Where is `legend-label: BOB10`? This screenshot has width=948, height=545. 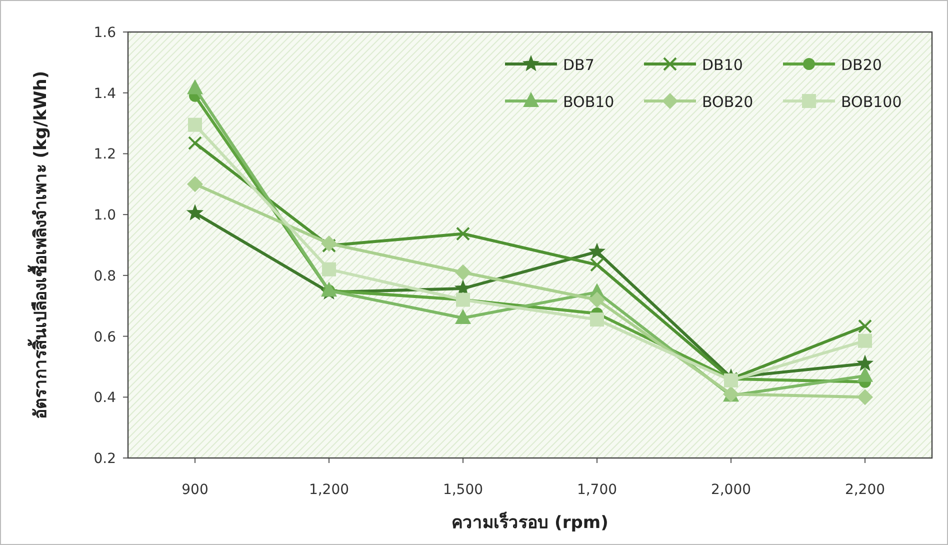
legend-label: BOB10 is located at coordinates (588, 102).